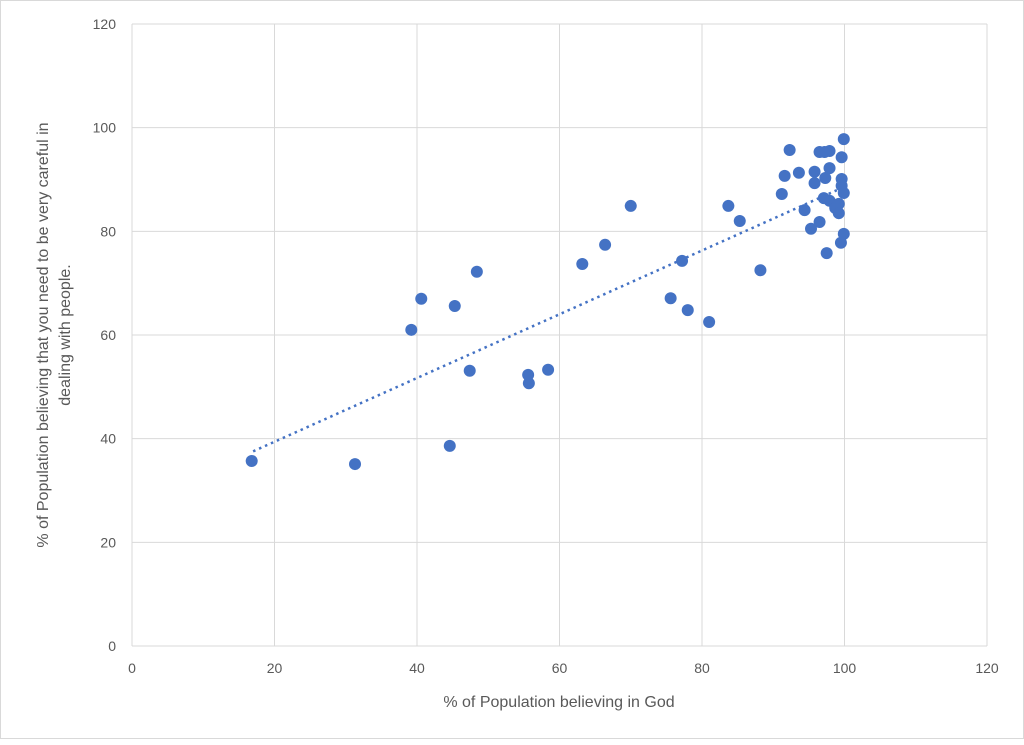 This screenshot has width=1024, height=745. What do you see at coordinates (105, 24) in the screenshot?
I see `y-tick-label: 120` at bounding box center [105, 24].